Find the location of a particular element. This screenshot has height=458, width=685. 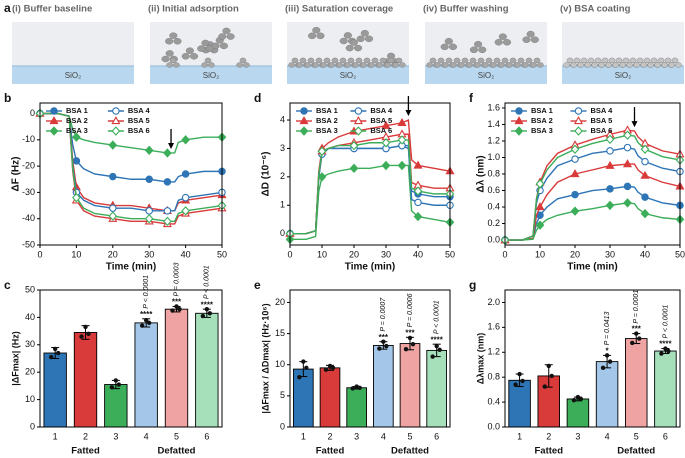

x-tick-label: 0 is located at coordinates (289, 254).